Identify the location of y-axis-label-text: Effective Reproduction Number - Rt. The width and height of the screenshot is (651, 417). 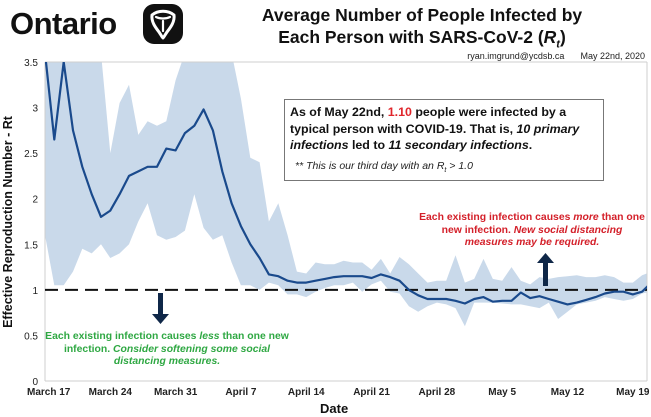
(8, 221).